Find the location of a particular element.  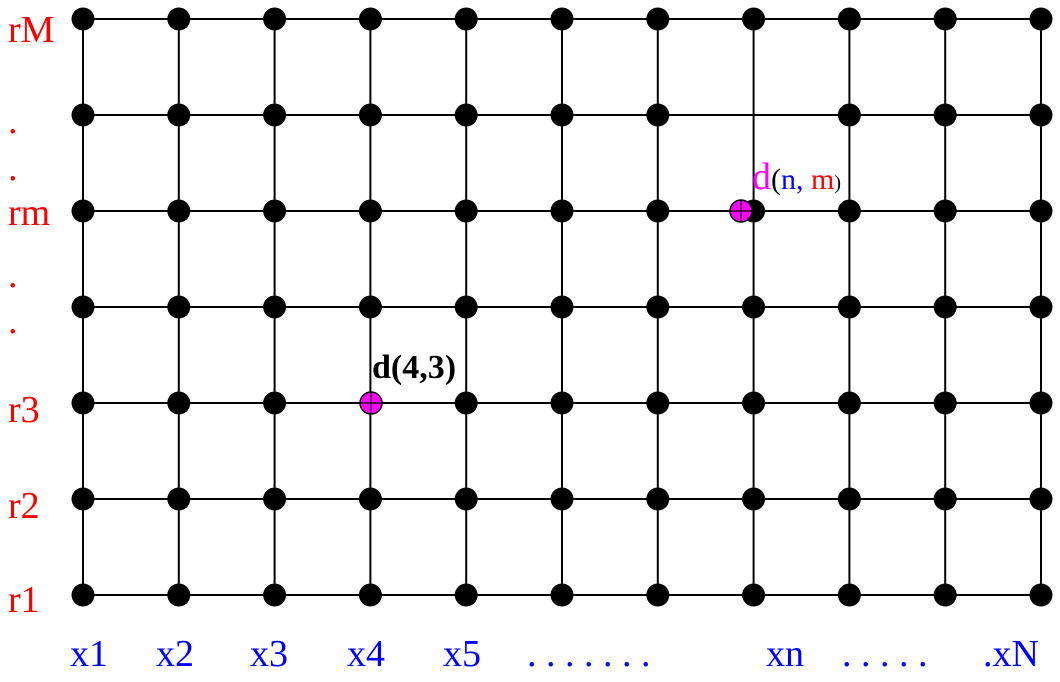

column-label-x1: x1 is located at coordinates (89, 654).